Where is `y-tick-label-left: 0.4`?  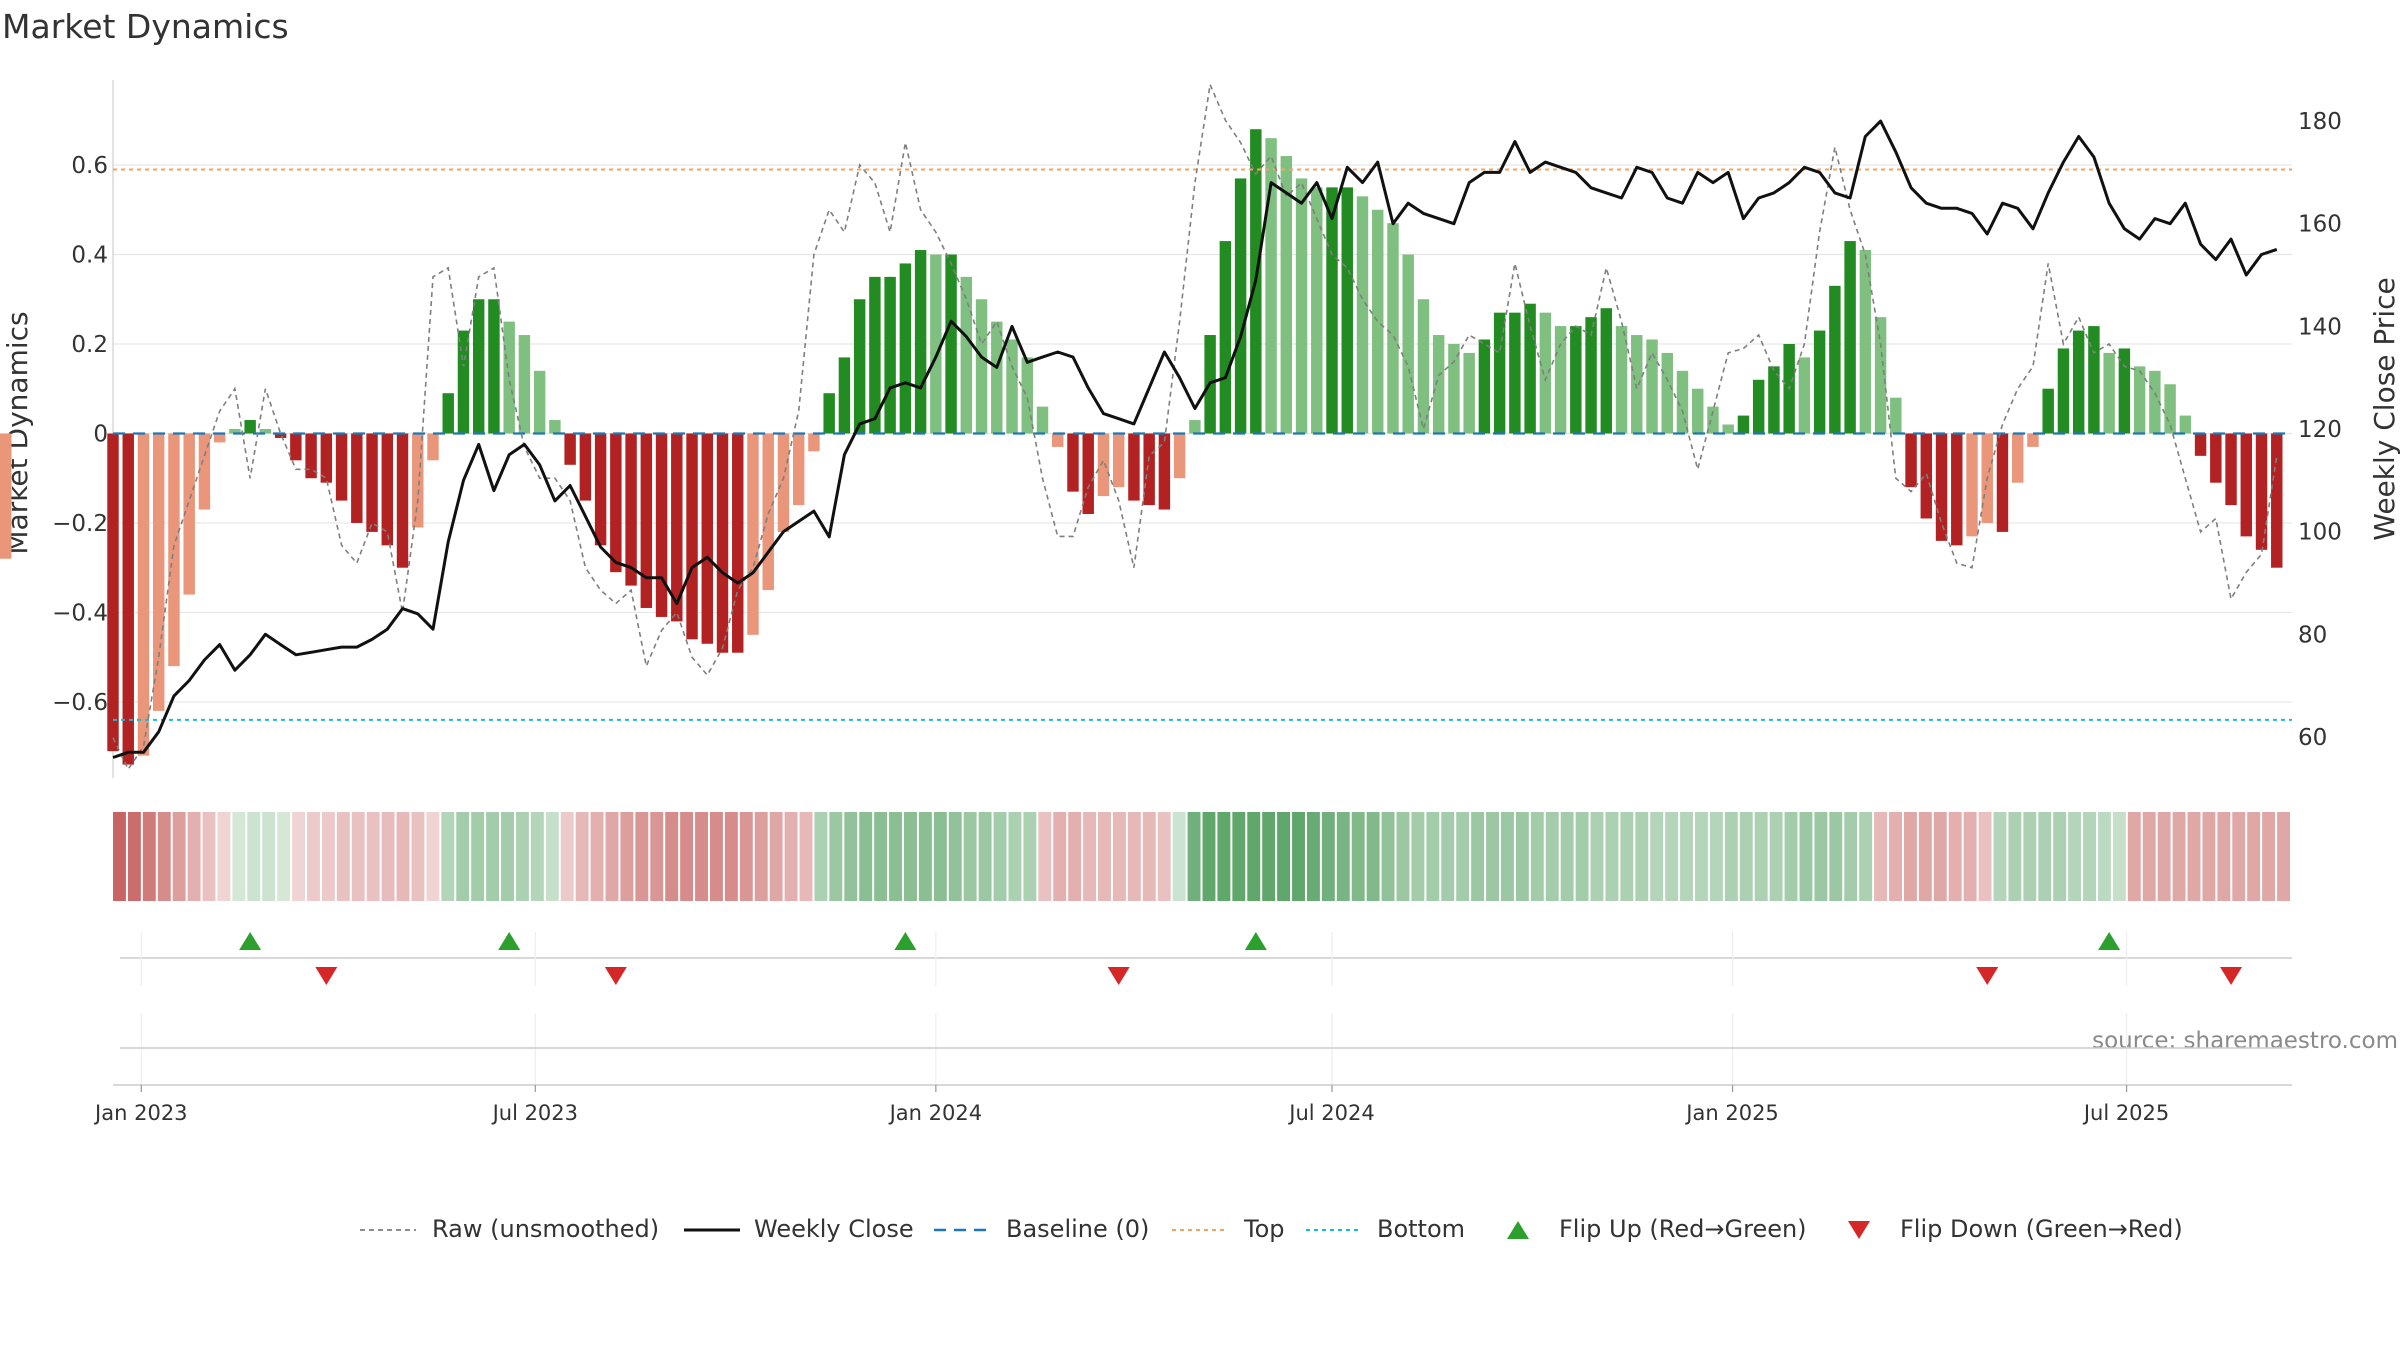 y-tick-label-left: 0.4 is located at coordinates (89, 256).